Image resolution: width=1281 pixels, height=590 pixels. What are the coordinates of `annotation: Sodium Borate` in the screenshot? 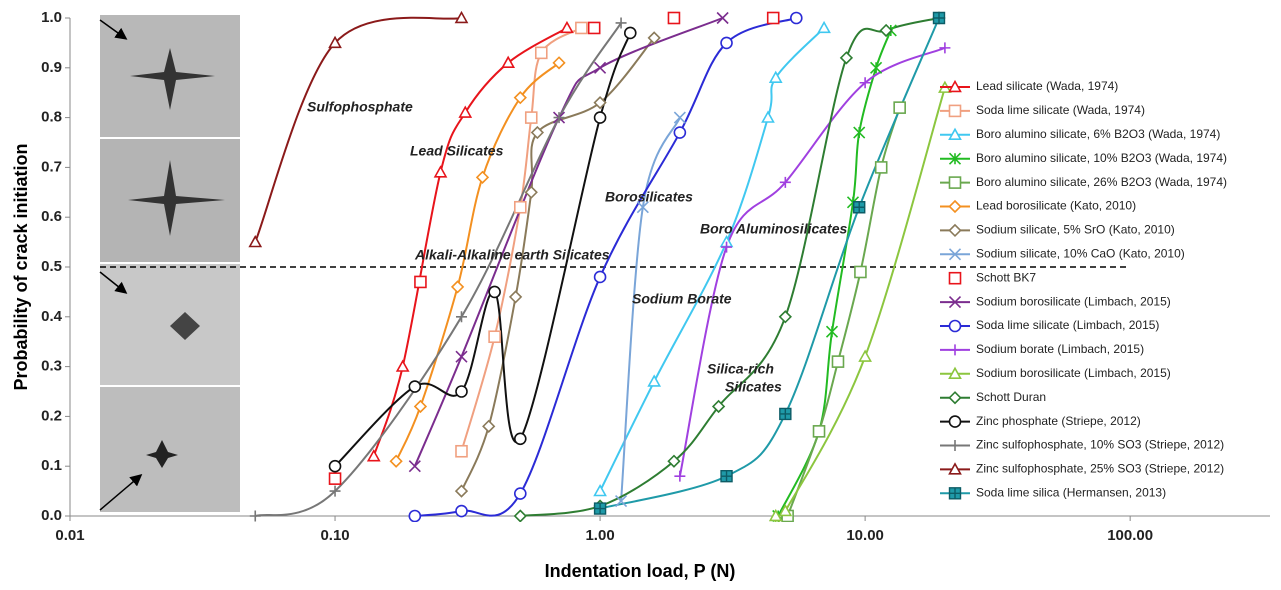 It's located at (682, 299).